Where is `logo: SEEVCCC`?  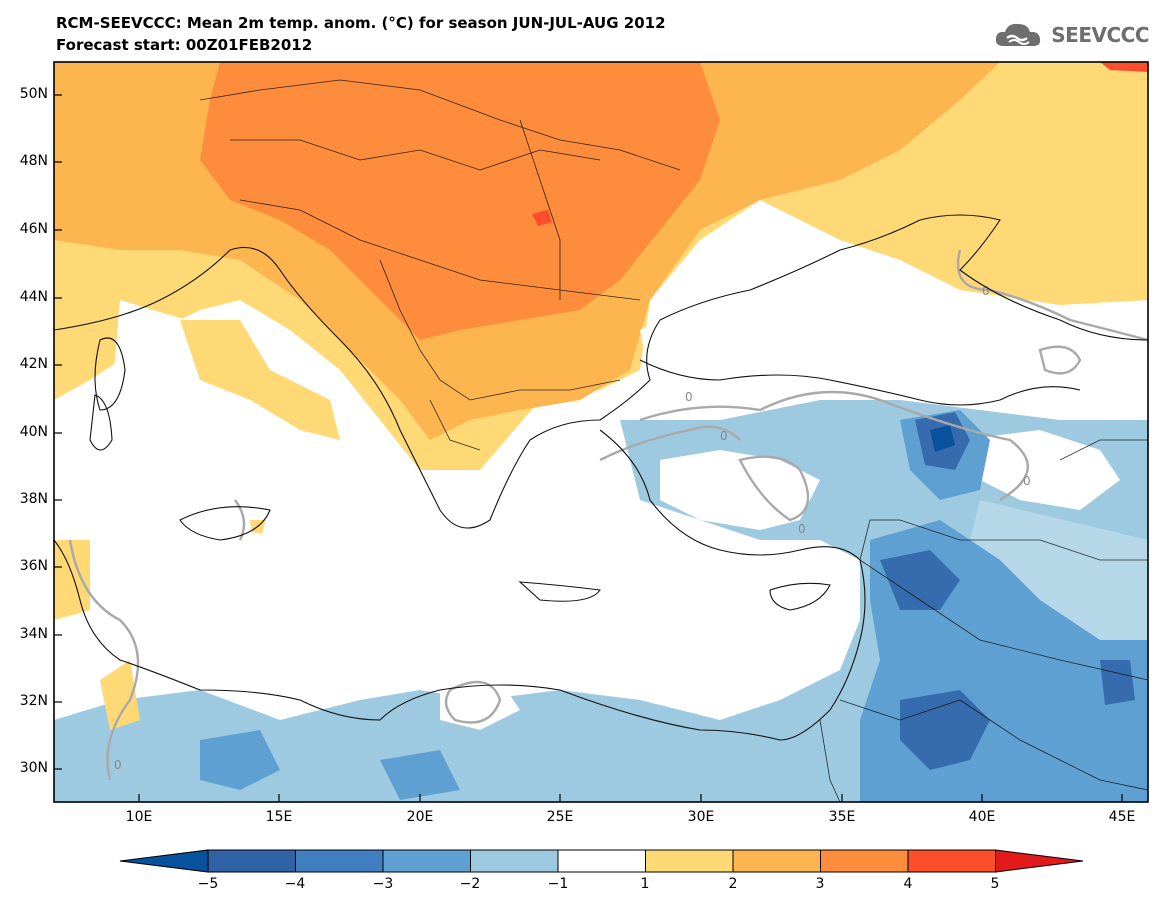
logo: SEEVCCC is located at coordinates (1072, 35).